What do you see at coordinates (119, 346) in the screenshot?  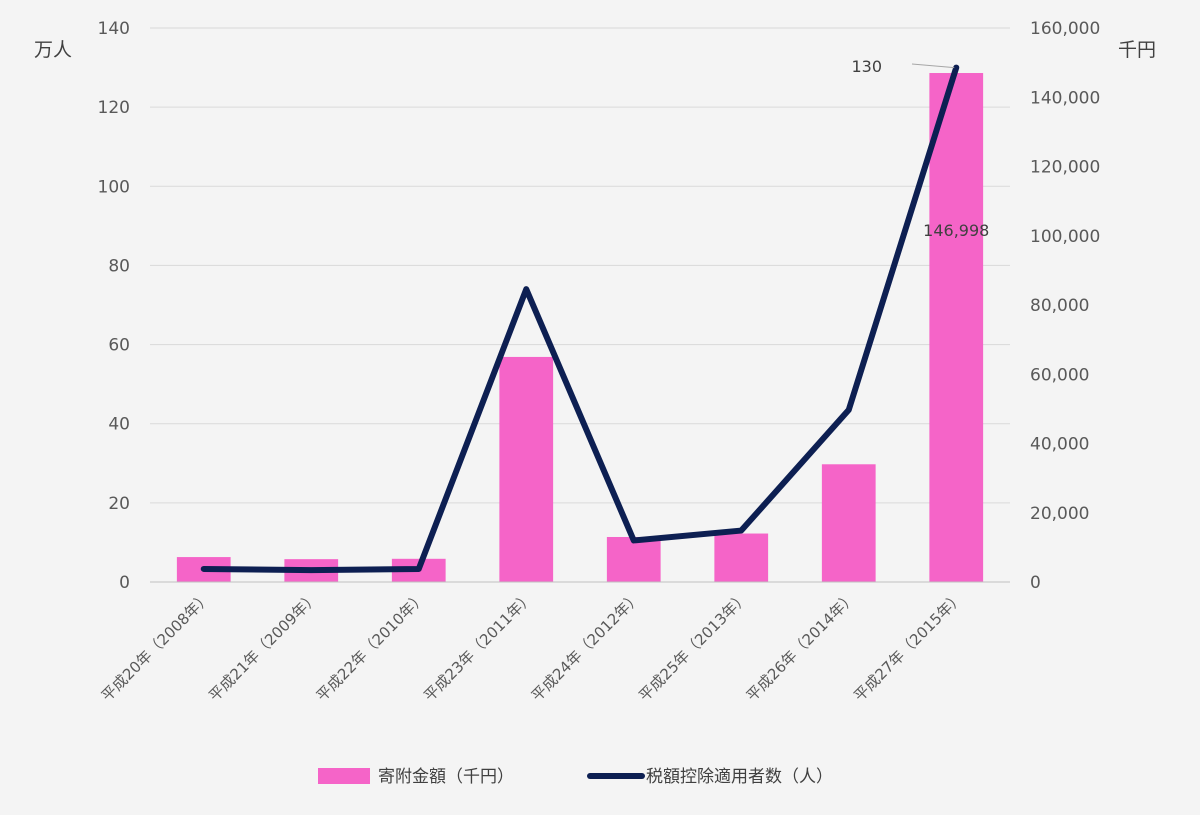 I see `left-tick-label: 60` at bounding box center [119, 346].